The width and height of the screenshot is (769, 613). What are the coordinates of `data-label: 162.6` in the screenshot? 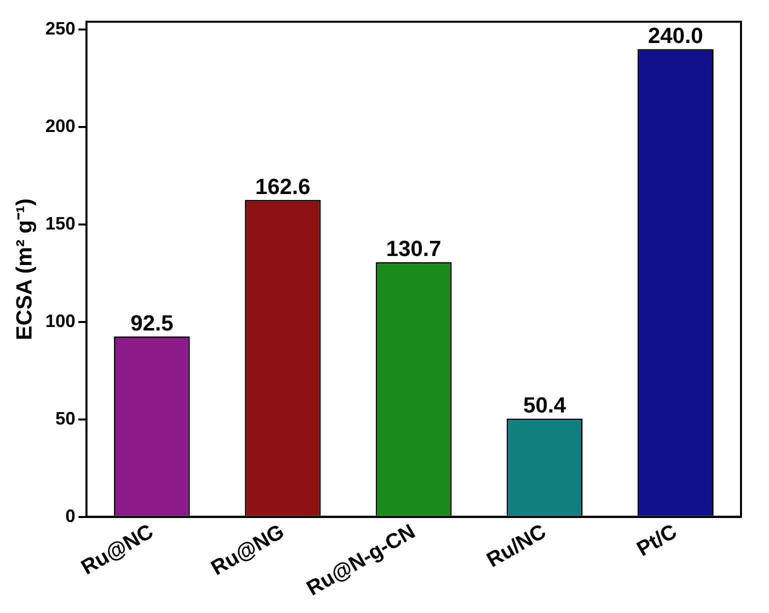 It's located at (282, 186).